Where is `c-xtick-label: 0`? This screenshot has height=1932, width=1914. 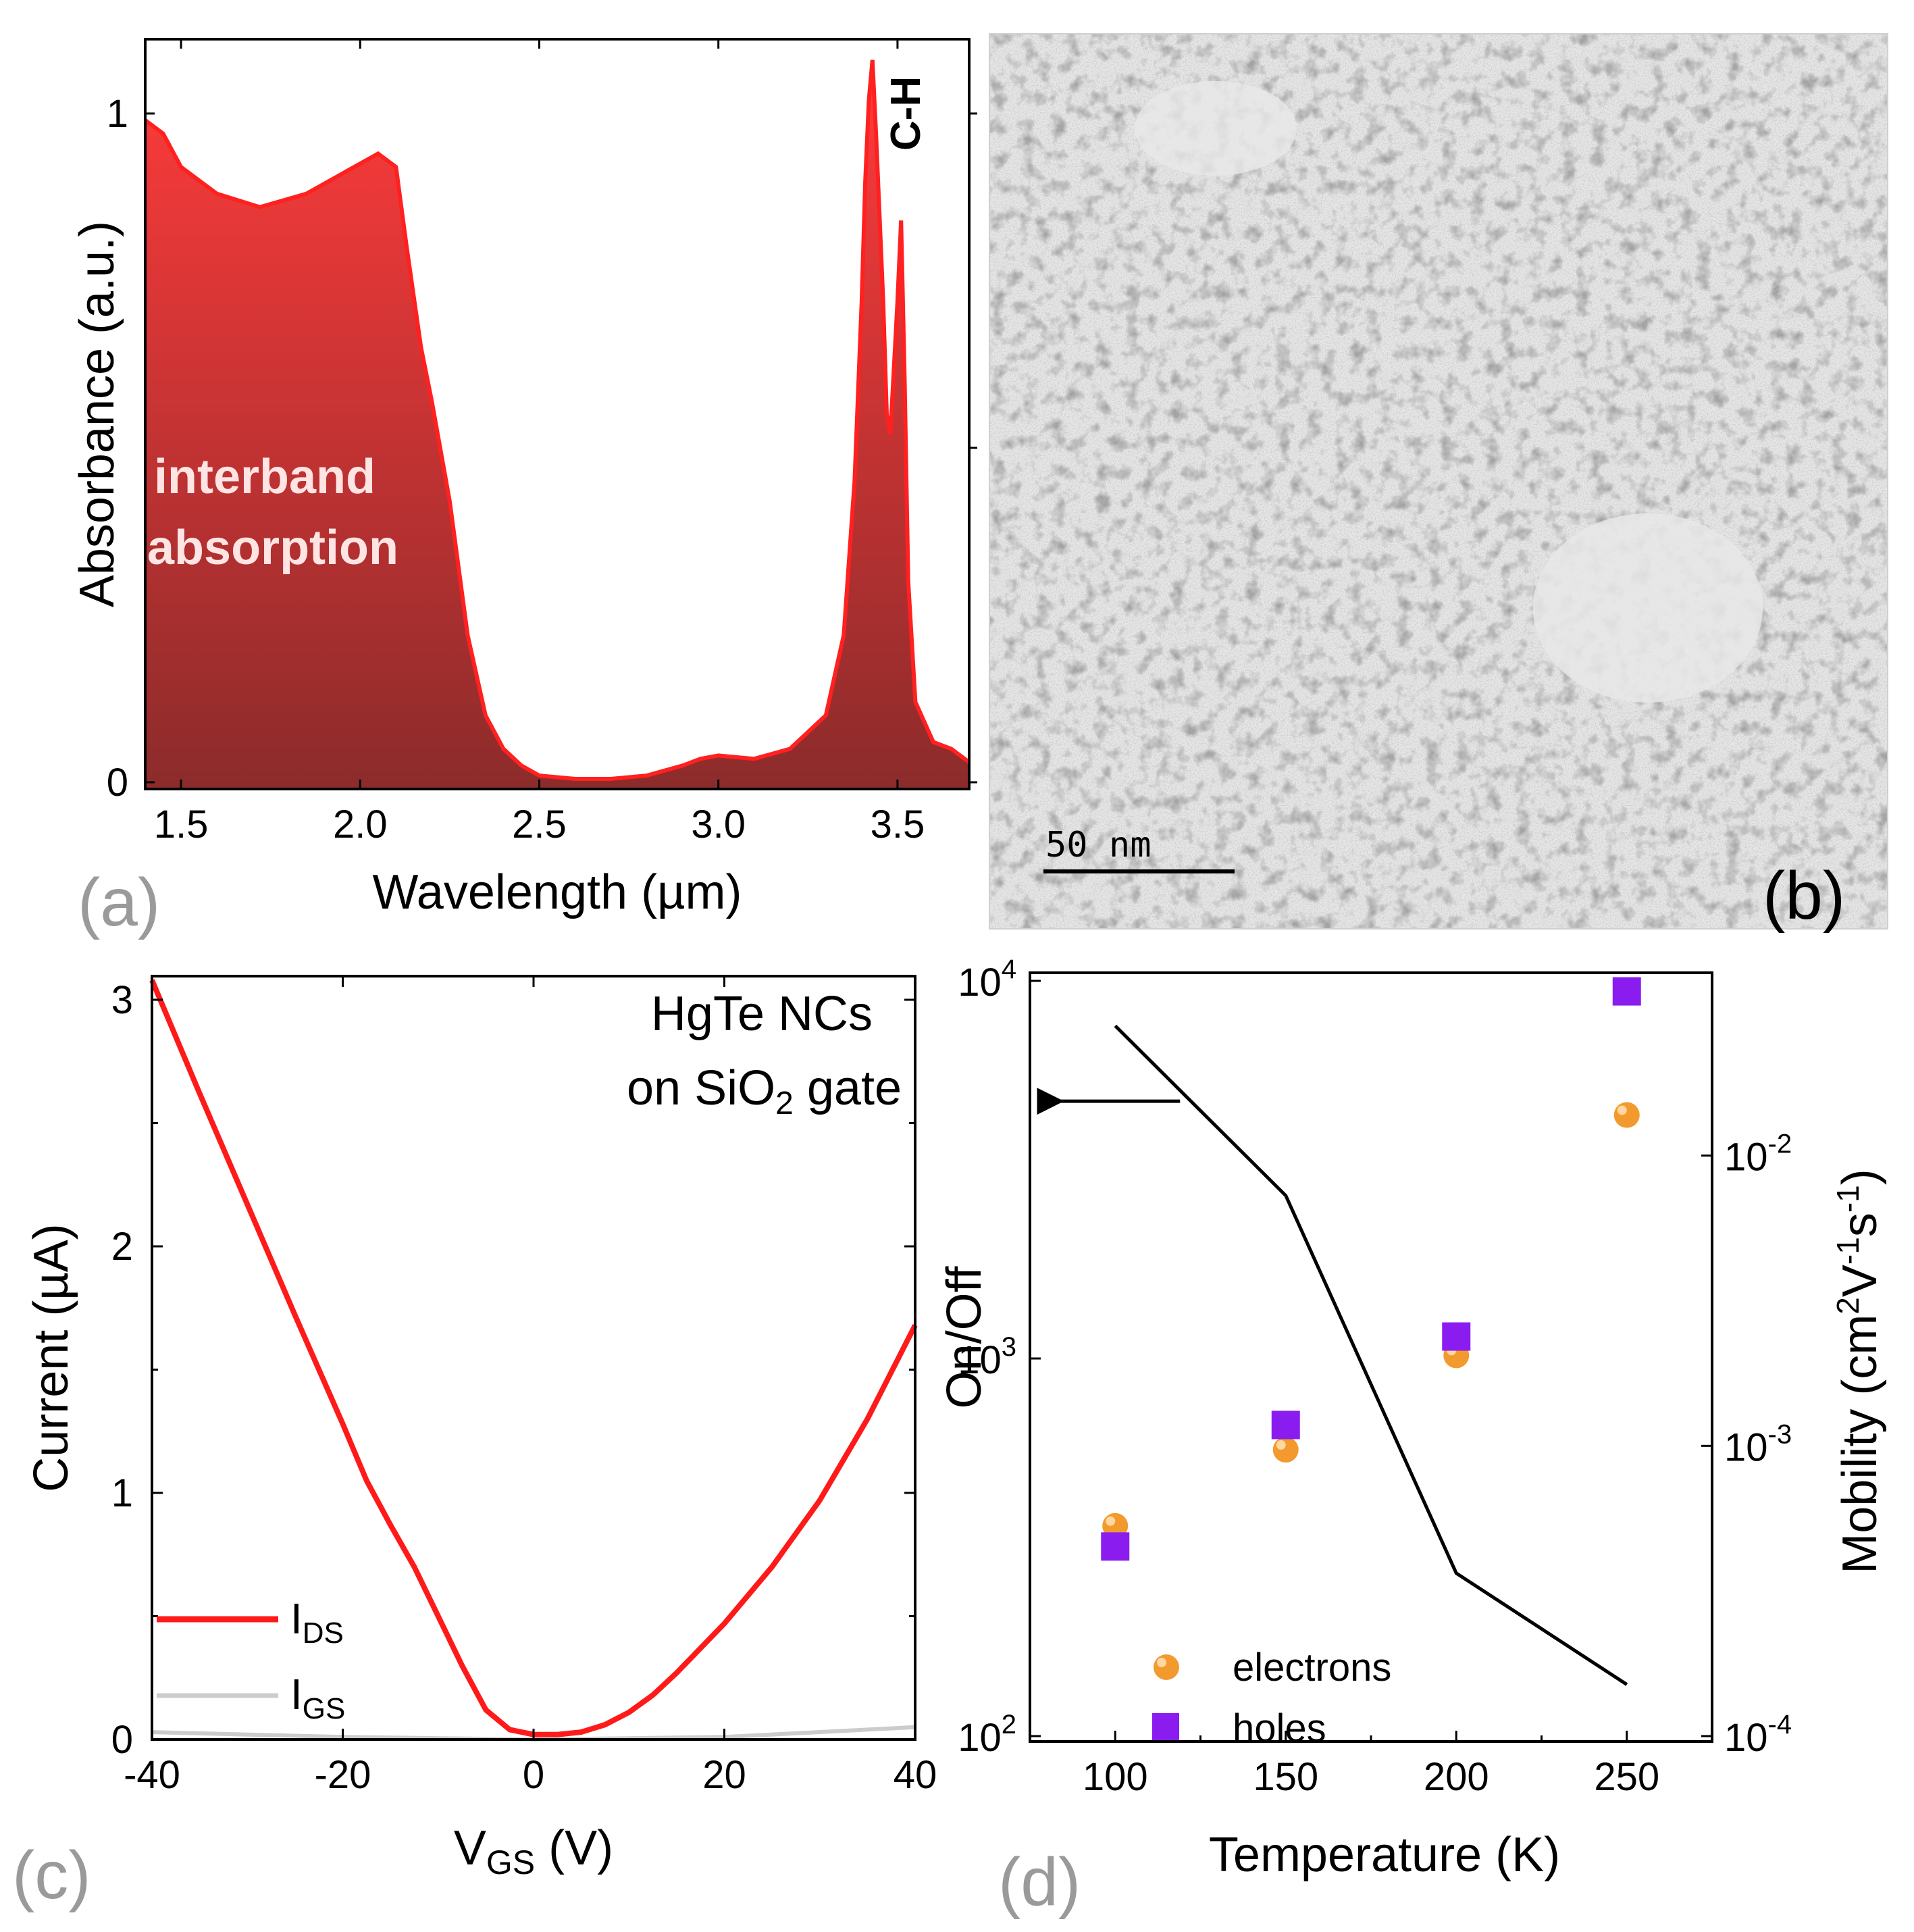
c-xtick-label: 0 is located at coordinates (533, 1775).